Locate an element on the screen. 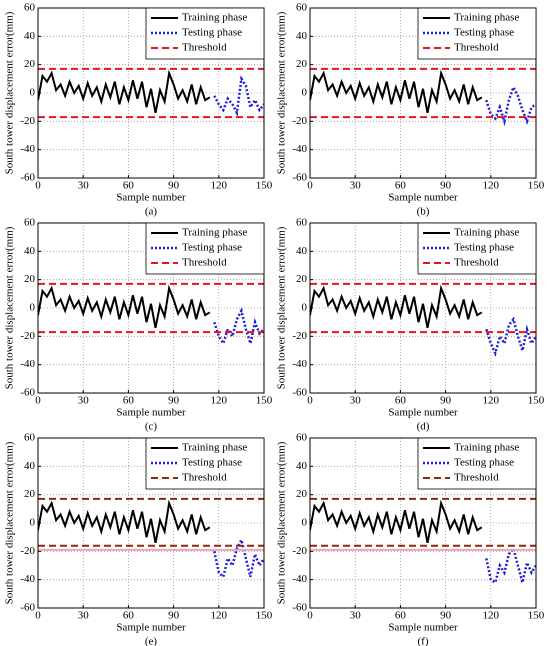  panel-caption: (d) is located at coordinates (423, 427).